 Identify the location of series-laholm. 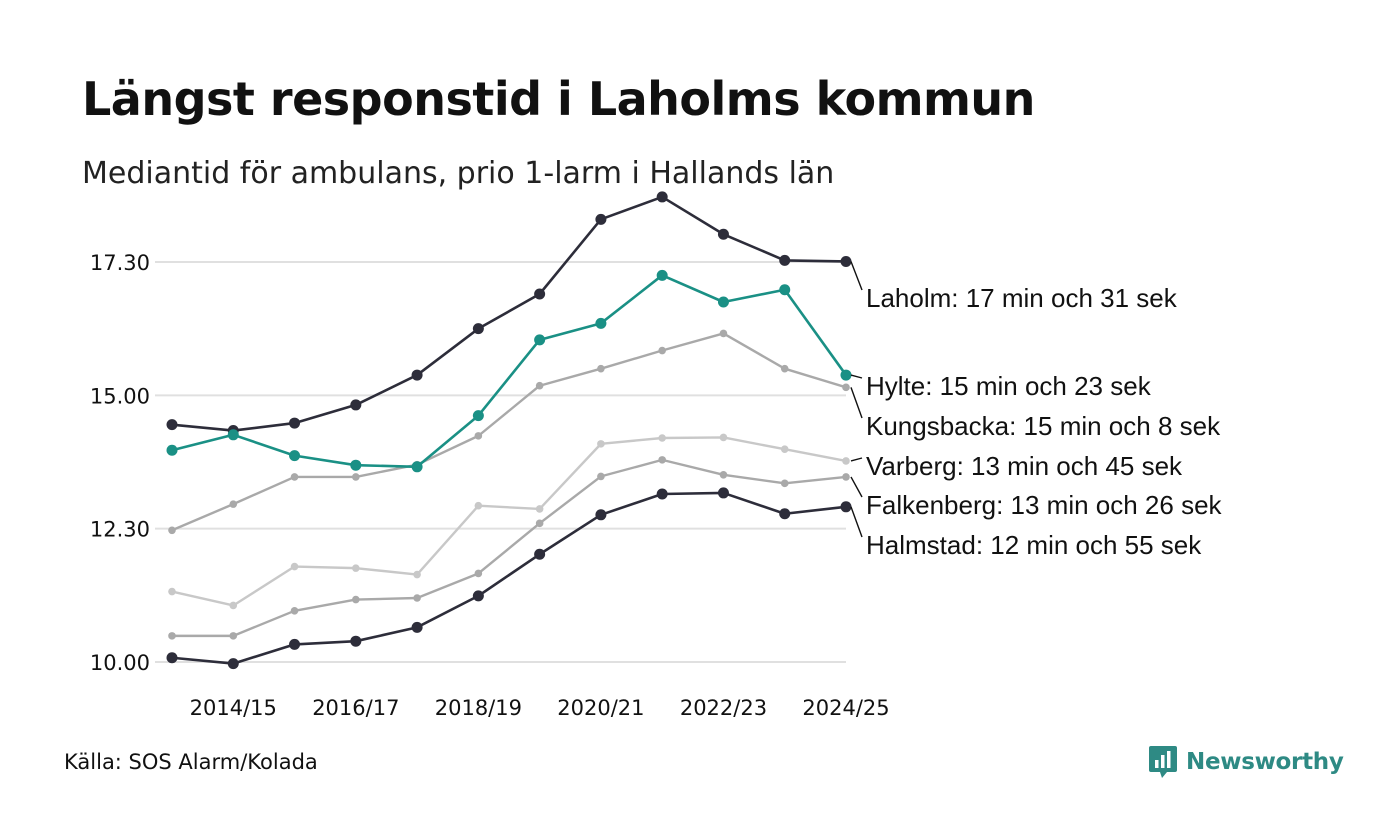
(509, 314).